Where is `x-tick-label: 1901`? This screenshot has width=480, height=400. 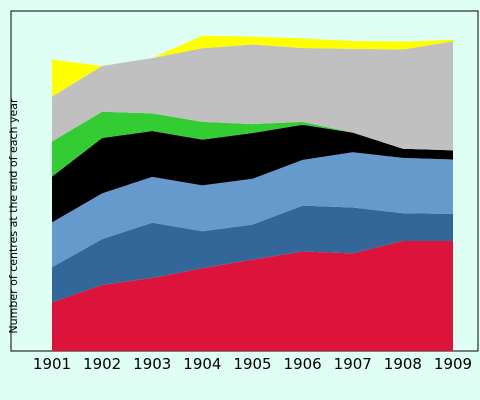
x-tick-label: 1901 is located at coordinates (52, 364).